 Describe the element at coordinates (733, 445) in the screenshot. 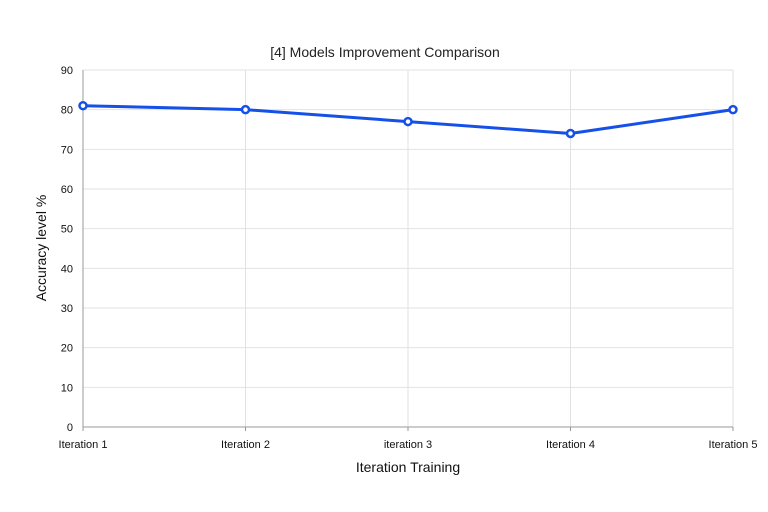

I see `x-tick-label: Iteration 5` at that location.